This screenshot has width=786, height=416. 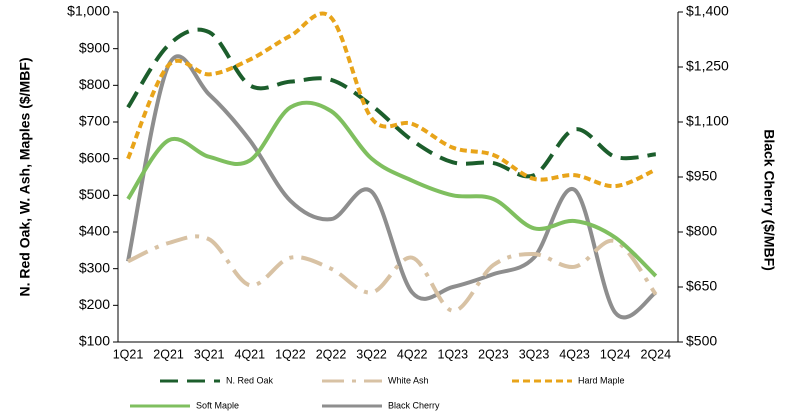 I want to click on y-tick-label: $300, so click(x=94, y=267).